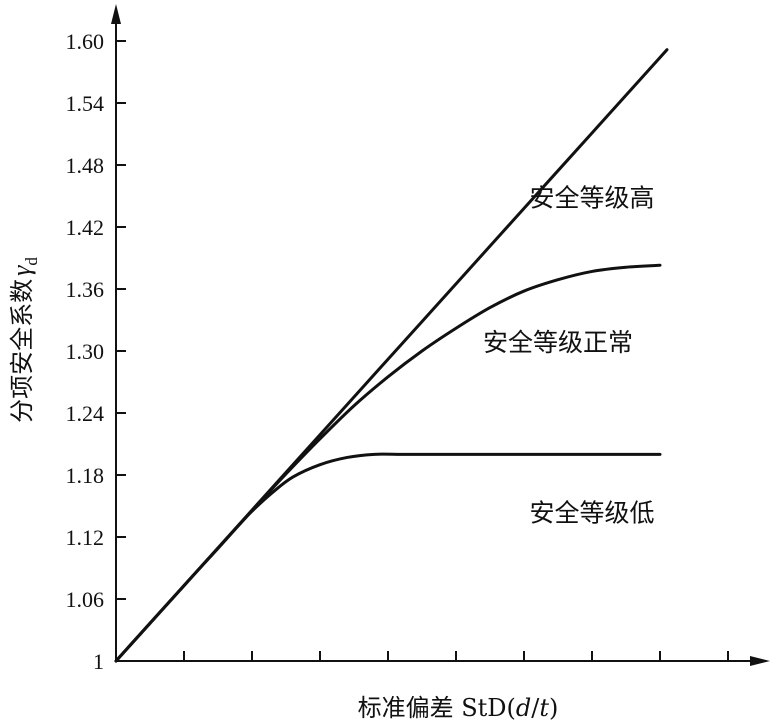  What do you see at coordinates (85, 475) in the screenshot?
I see `y-tick-label: 1.18` at bounding box center [85, 475].